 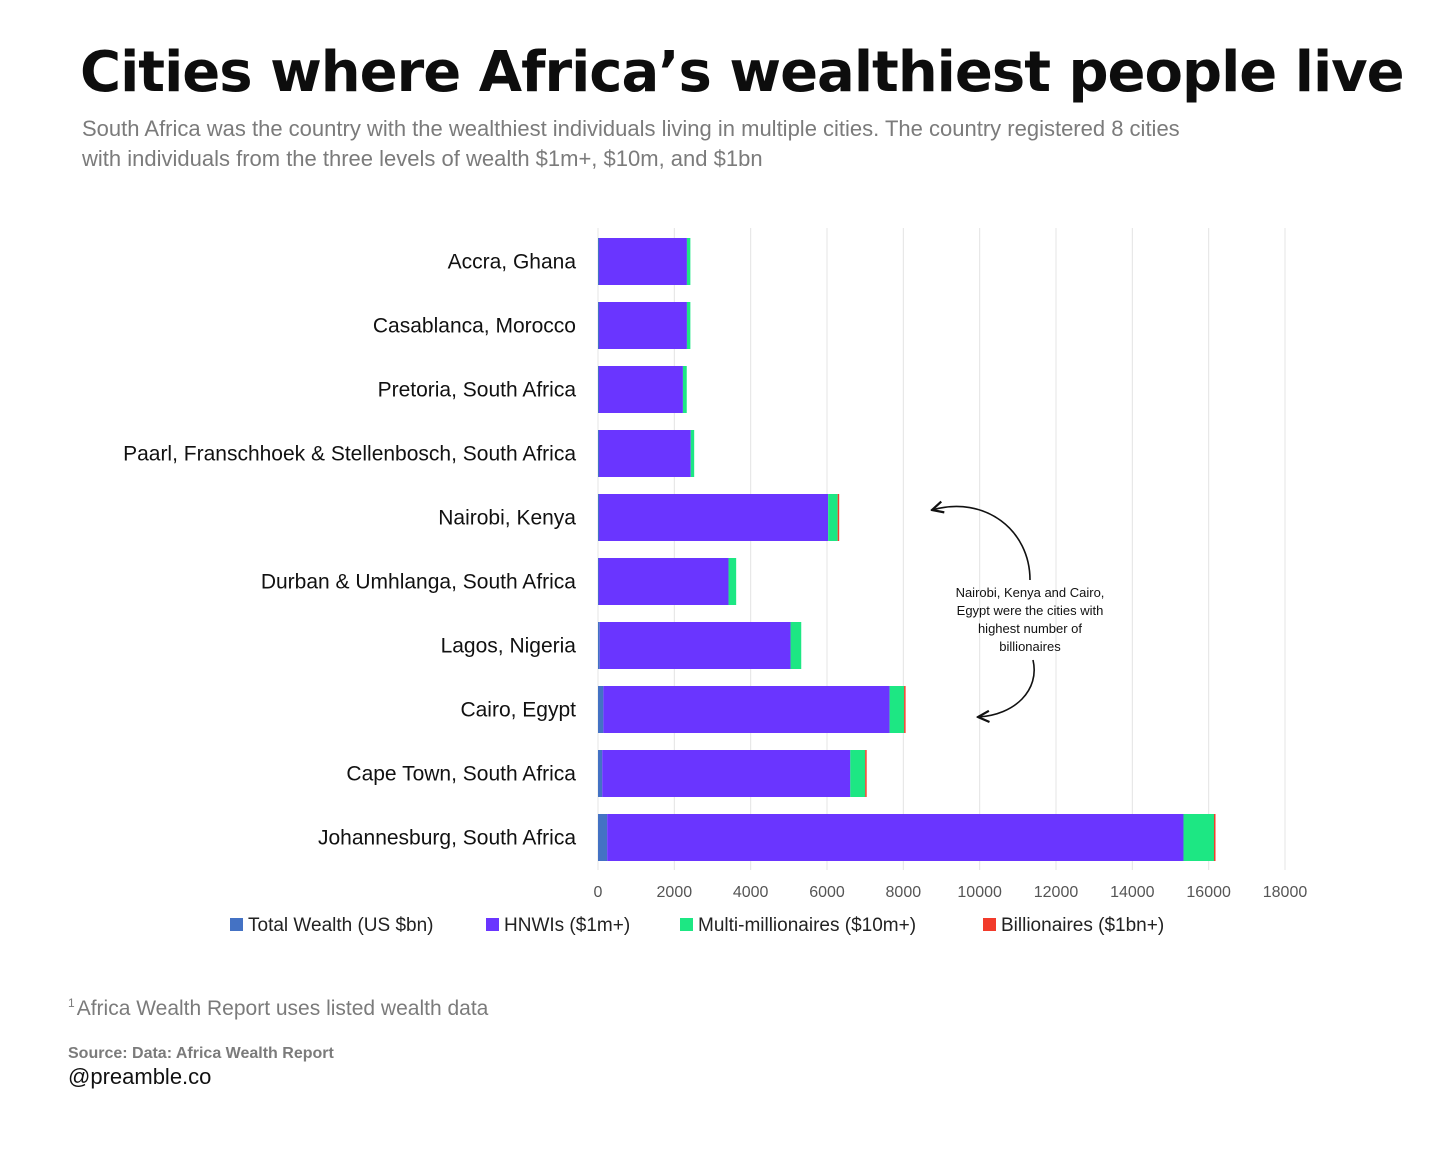 What do you see at coordinates (599, 325) in the screenshot?
I see `bar-casablanca-morocco-total-wealth-us-bn` at bounding box center [599, 325].